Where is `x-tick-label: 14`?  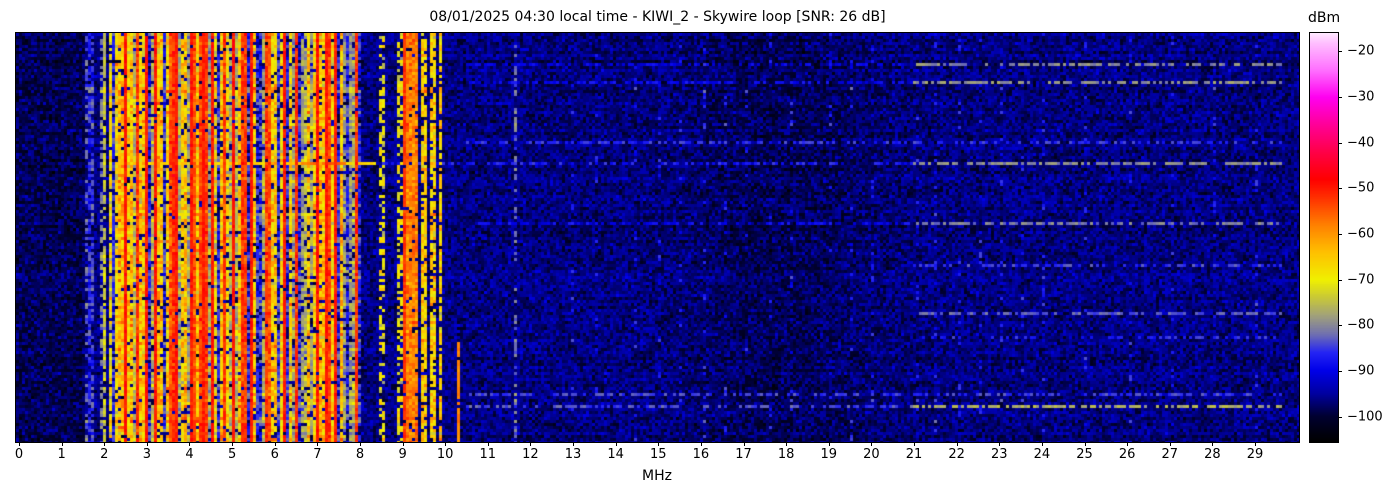 x-tick-label: 14 is located at coordinates (615, 454).